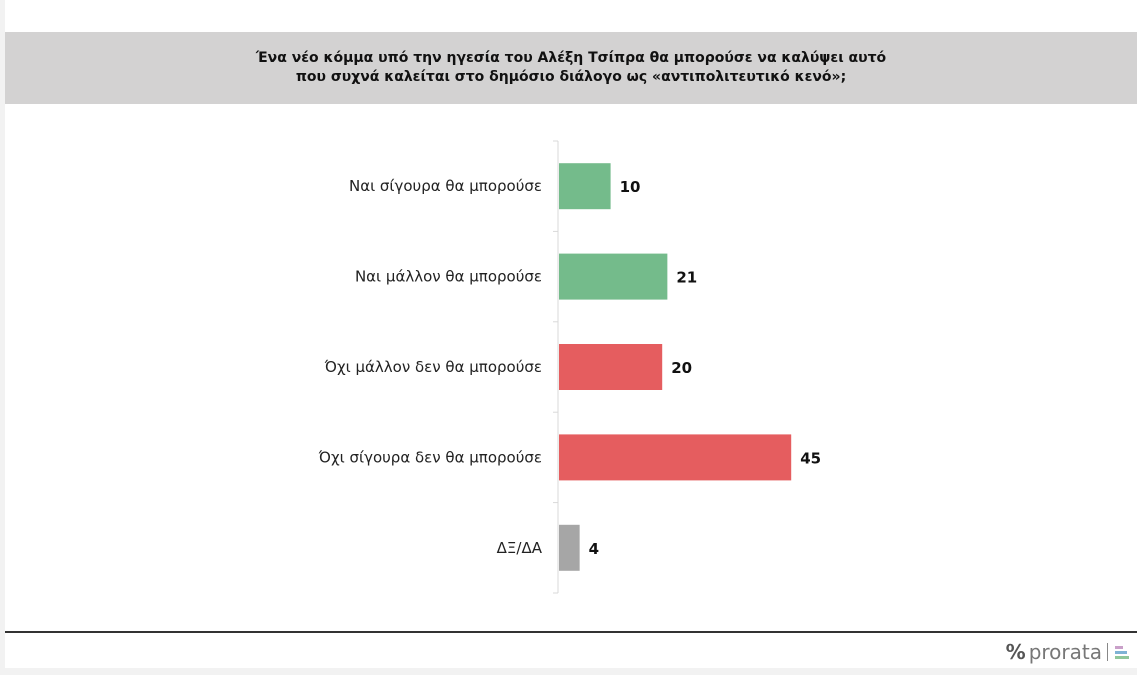 Image resolution: width=1137 pixels, height=675 pixels. I want to click on data-label: 4, so click(594, 549).